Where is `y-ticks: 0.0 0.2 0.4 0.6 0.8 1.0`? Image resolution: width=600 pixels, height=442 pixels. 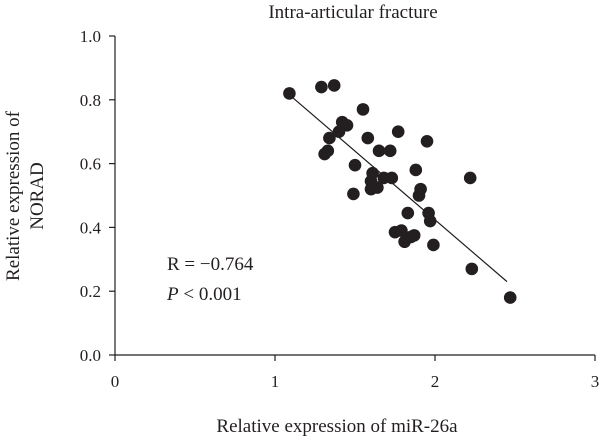 y-ticks: 0.0 0.2 0.4 0.6 0.8 1.0 is located at coordinates (97, 196).